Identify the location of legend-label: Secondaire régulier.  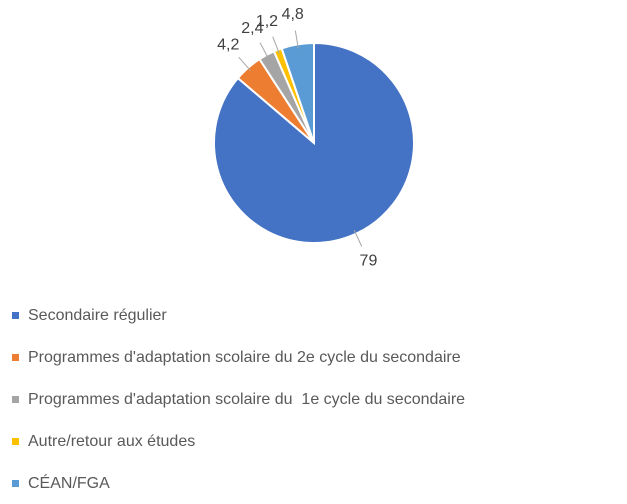
(97, 315).